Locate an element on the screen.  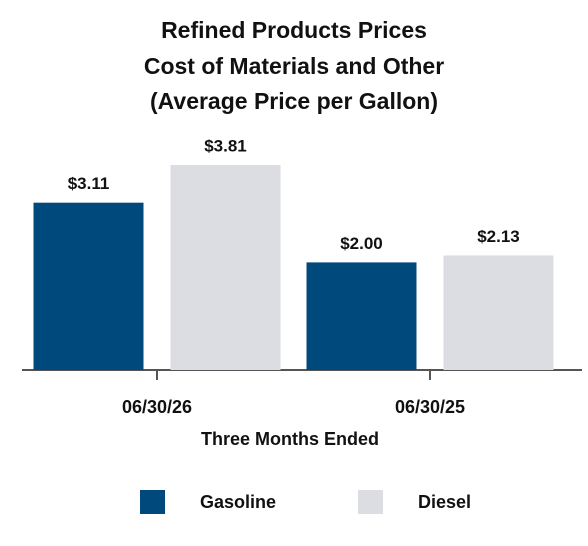
x-tick-label: 06/30/25 is located at coordinates (430, 407).